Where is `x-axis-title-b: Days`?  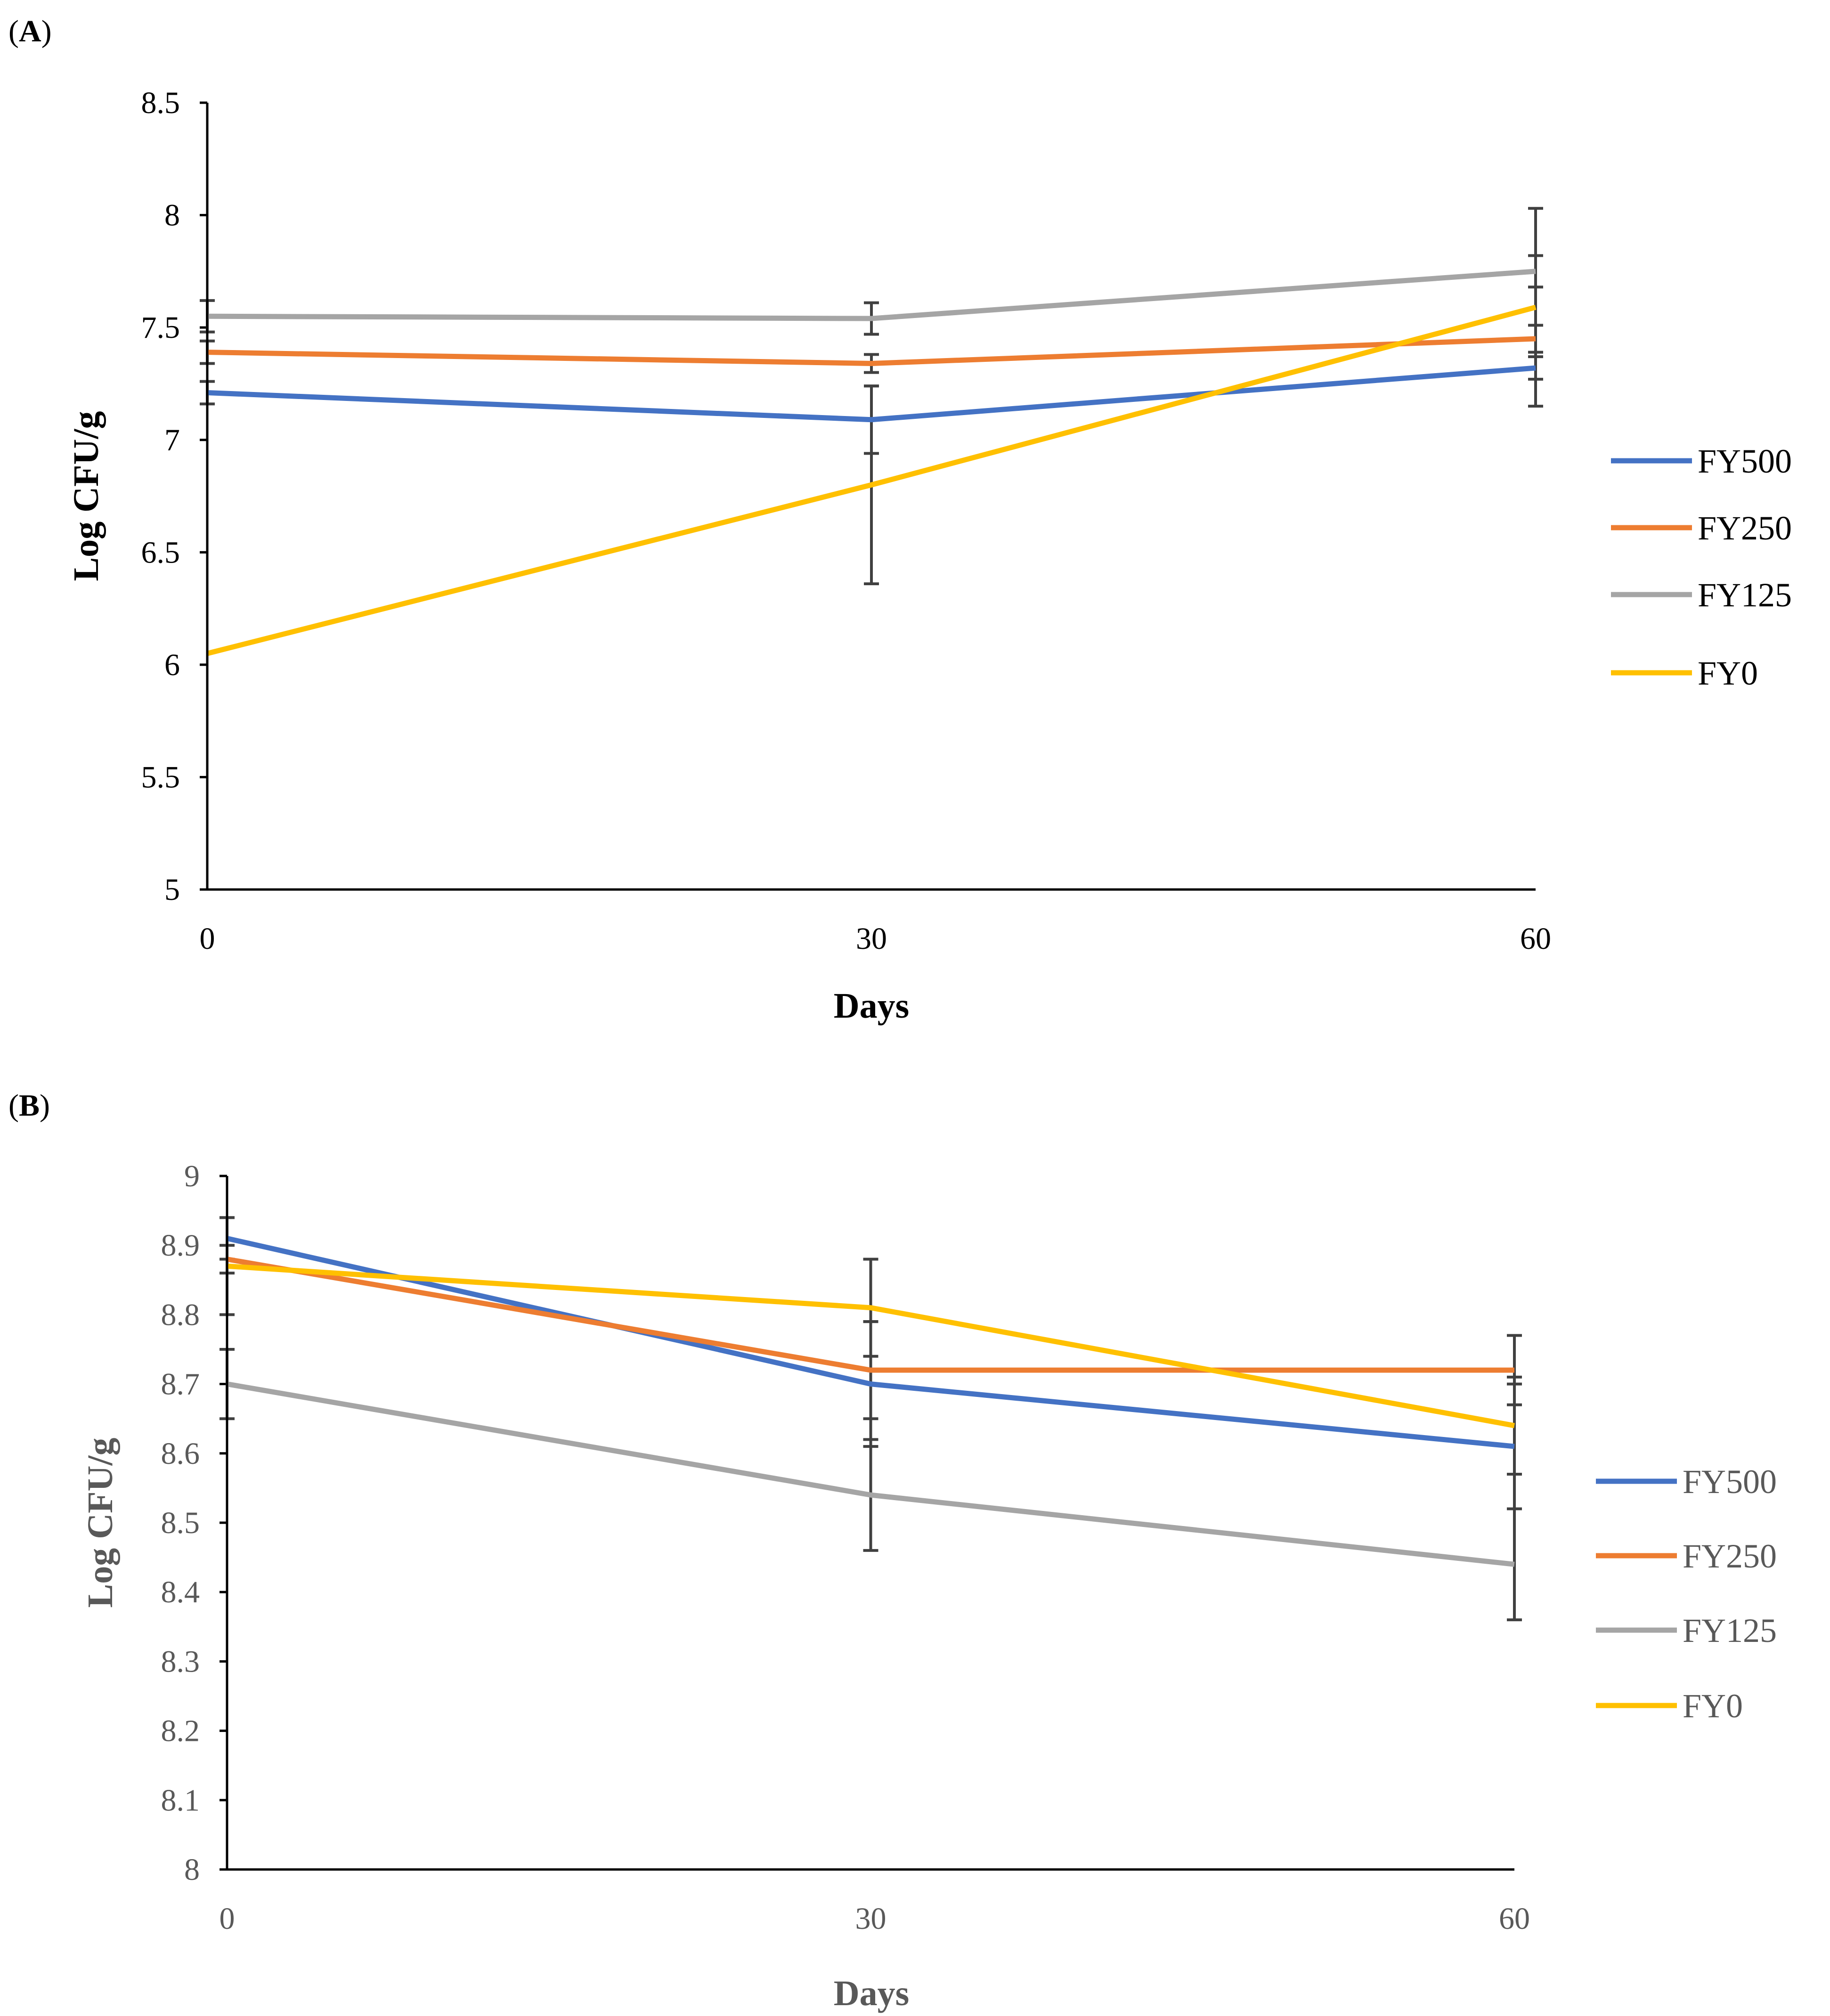
x-axis-title-b: Days is located at coordinates (871, 1993).